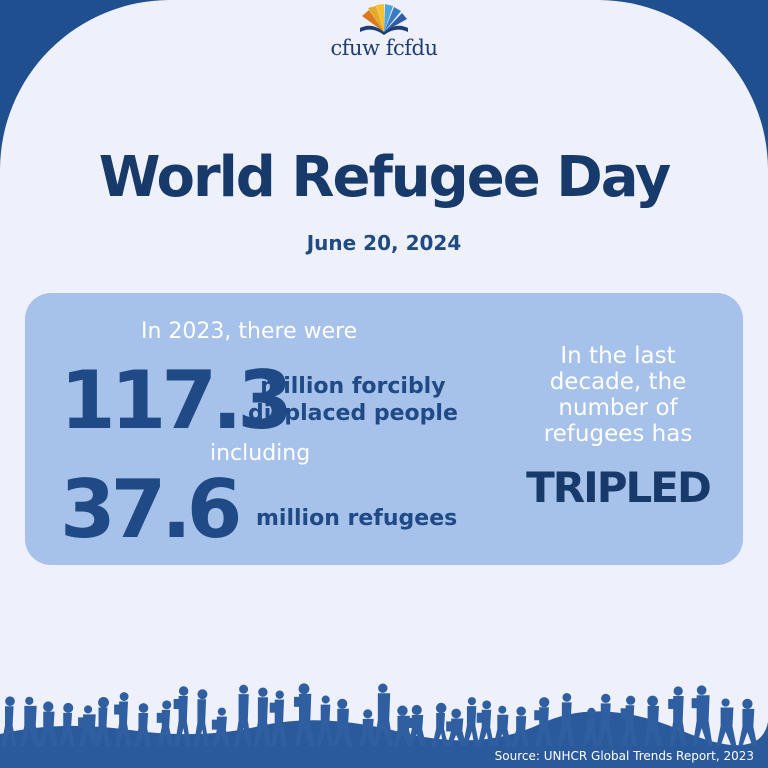 This screenshot has width=768, height=768. What do you see at coordinates (384, 19) in the screenshot?
I see `book-fan-icon` at bounding box center [384, 19].